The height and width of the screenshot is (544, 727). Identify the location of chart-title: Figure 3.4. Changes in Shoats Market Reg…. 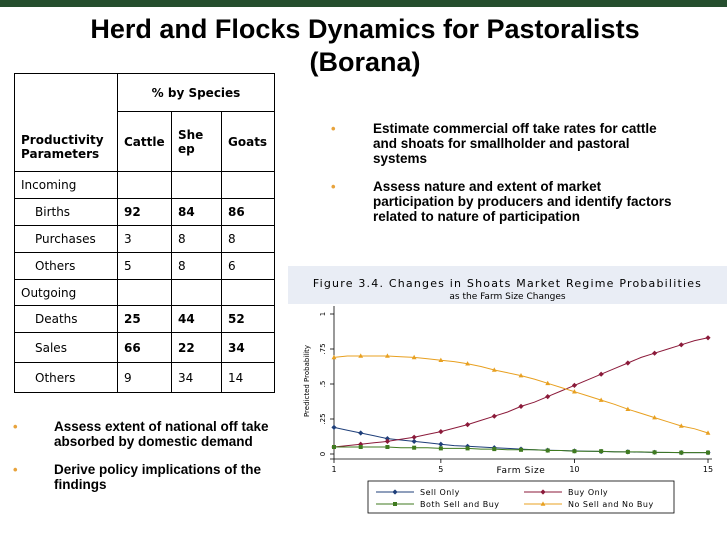
(507, 283).